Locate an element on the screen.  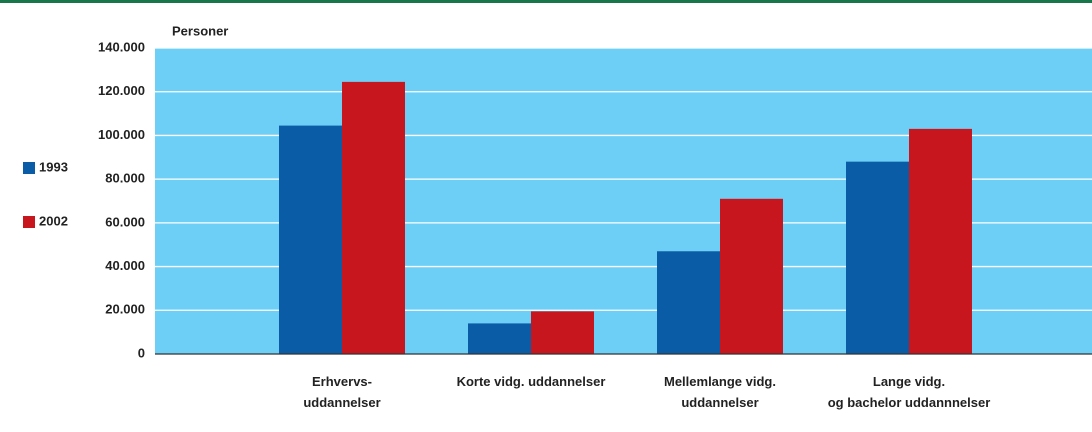
x-tick-label: Erhvervs-uddannelser is located at coordinates (341, 392).